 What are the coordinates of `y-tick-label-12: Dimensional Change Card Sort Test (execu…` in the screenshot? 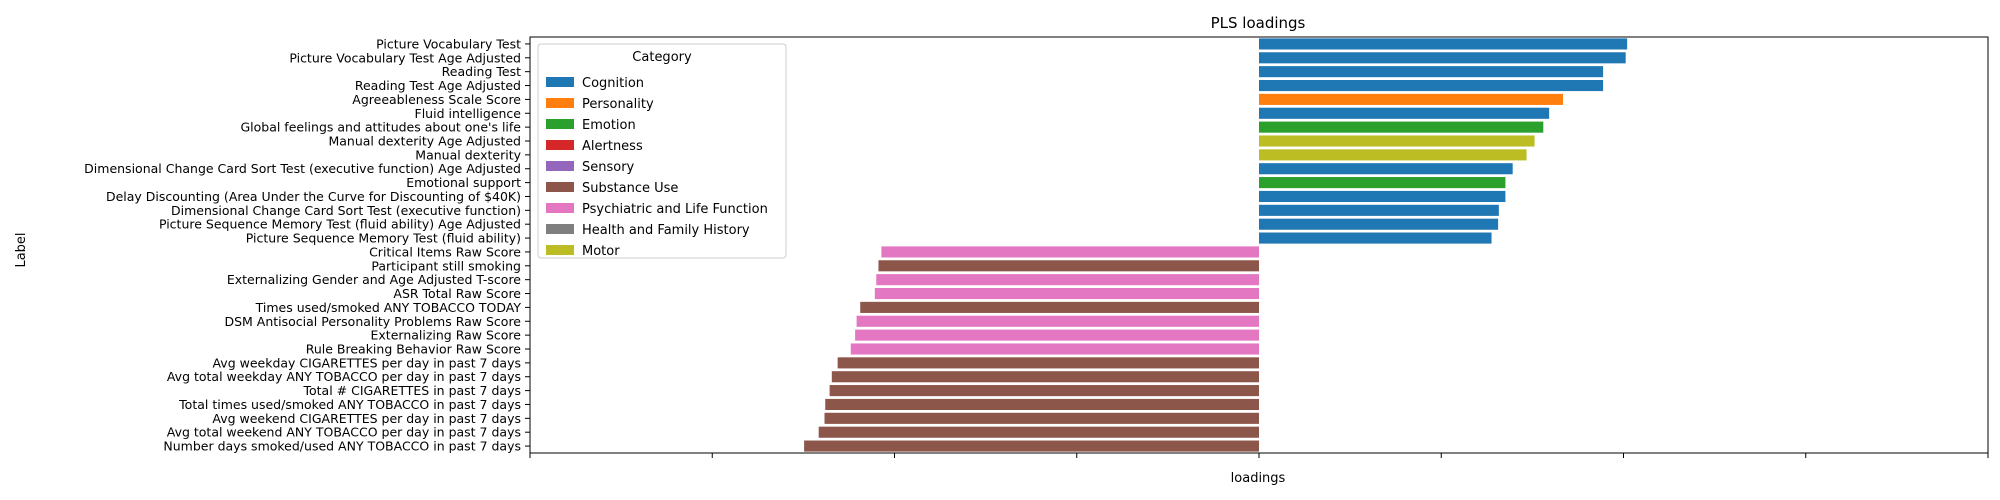 It's located at (346, 210).